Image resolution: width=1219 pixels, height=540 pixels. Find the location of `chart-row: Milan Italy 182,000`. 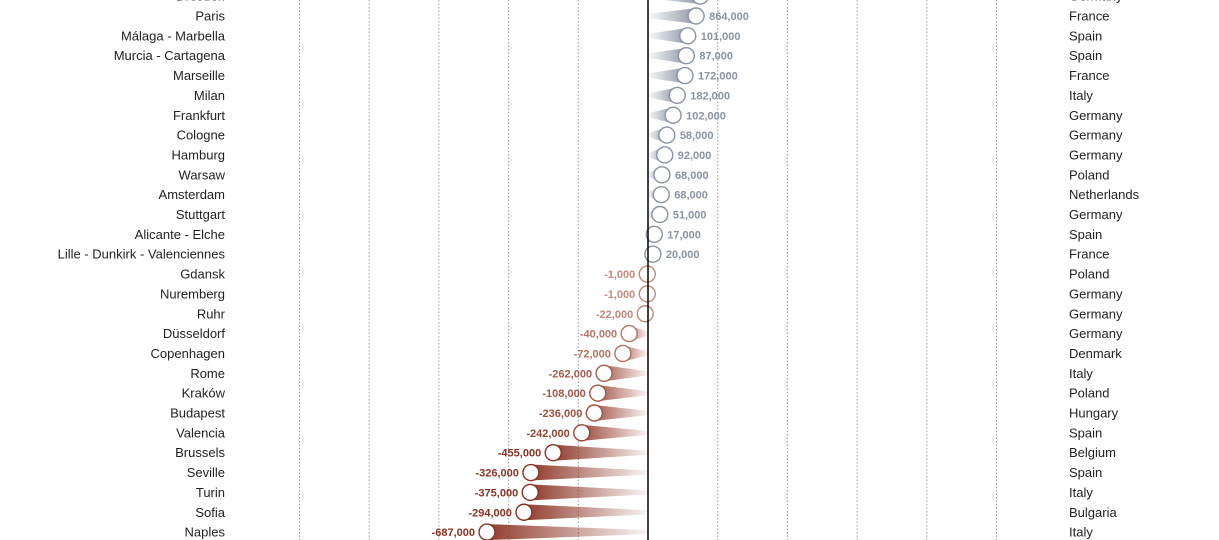

chart-row: Milan Italy 182,000 is located at coordinates (643, 95).